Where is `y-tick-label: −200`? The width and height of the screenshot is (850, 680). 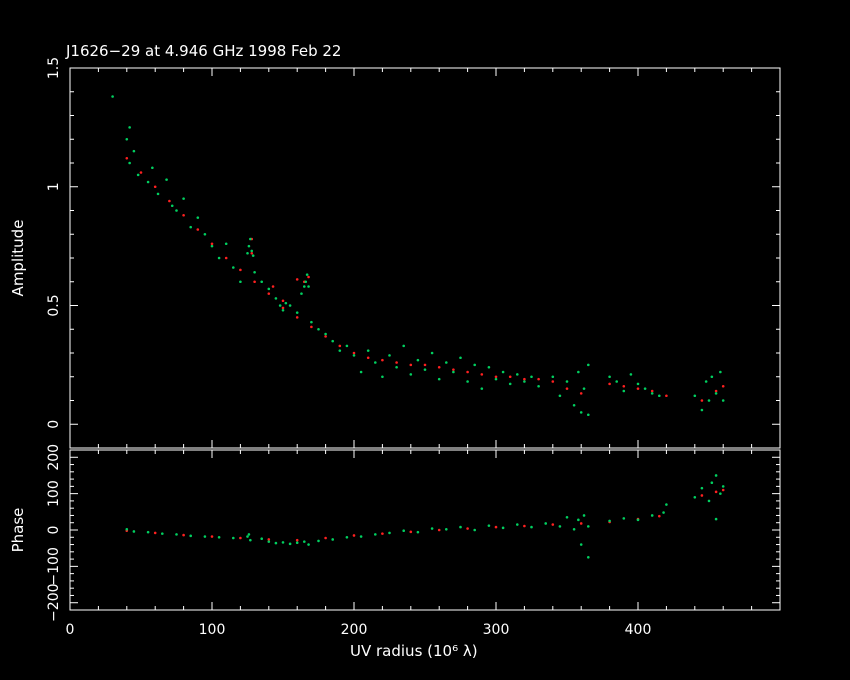
y-tick-label: −200 is located at coordinates (54, 603).